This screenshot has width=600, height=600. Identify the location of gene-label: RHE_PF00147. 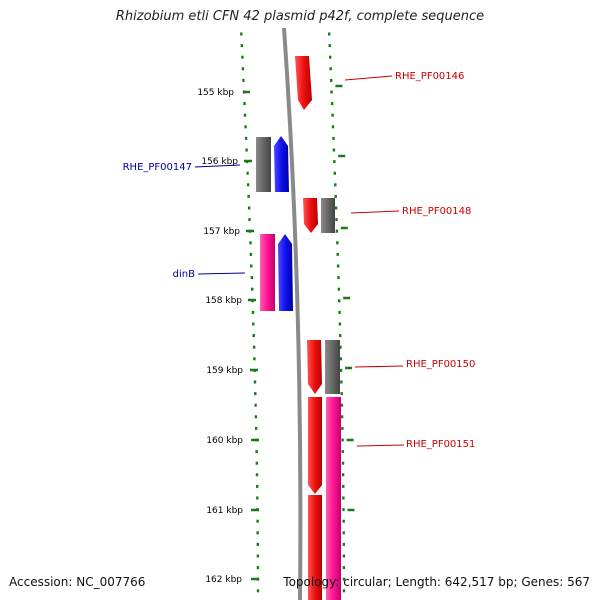
(157, 167).